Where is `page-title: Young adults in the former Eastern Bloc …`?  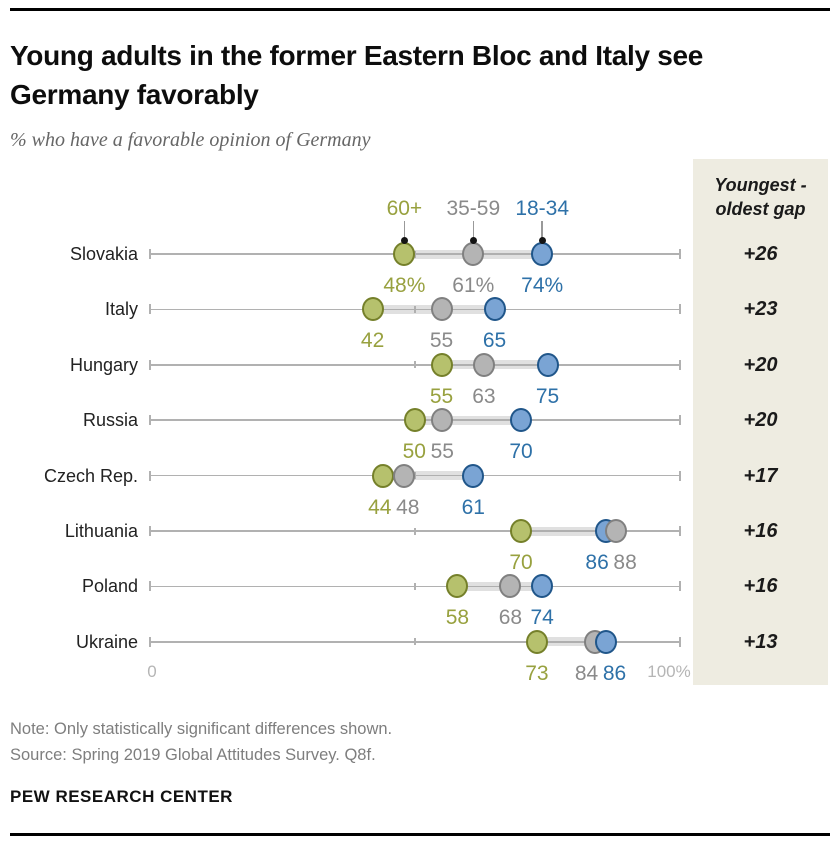
page-title: Young adults in the former Eastern Bloc … is located at coordinates (420, 75).